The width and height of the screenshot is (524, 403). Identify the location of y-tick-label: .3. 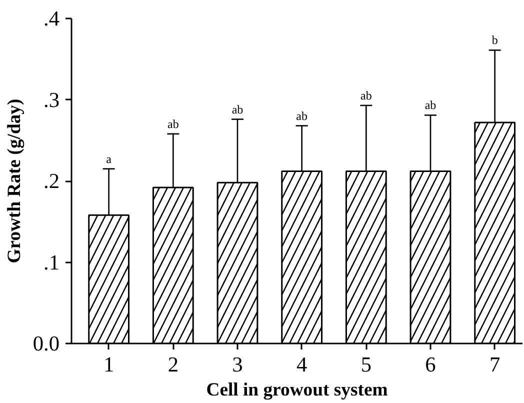
(52, 100).